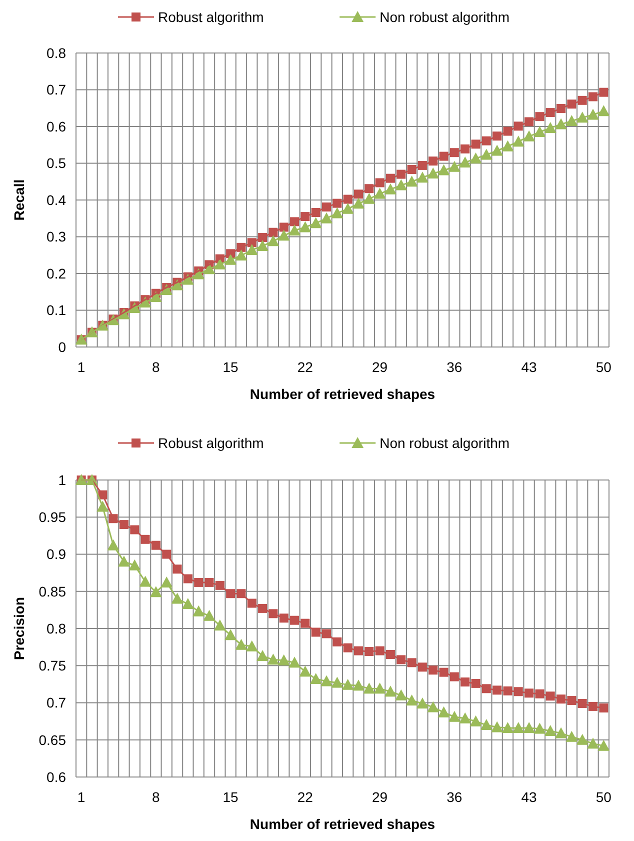 This screenshot has width=634, height=841. What do you see at coordinates (62, 480) in the screenshot?
I see `y-tick-label: 1` at bounding box center [62, 480].